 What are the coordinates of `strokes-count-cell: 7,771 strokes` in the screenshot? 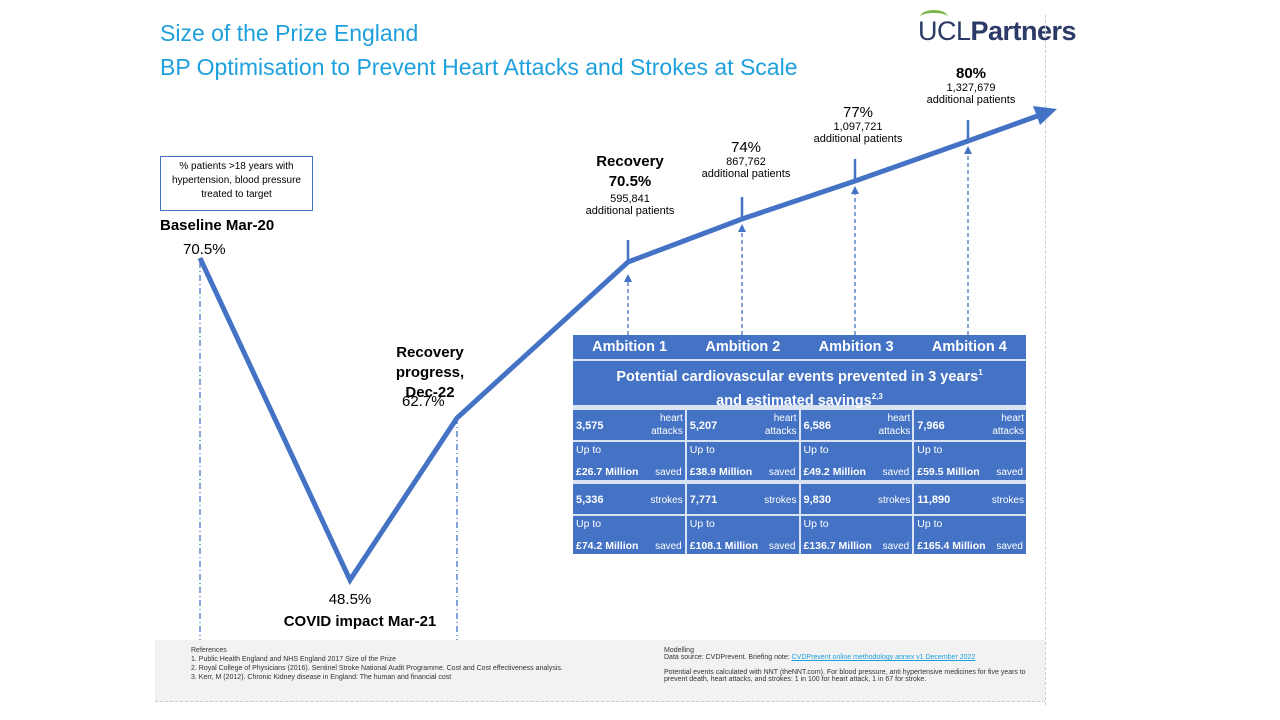 It's located at (742, 499).